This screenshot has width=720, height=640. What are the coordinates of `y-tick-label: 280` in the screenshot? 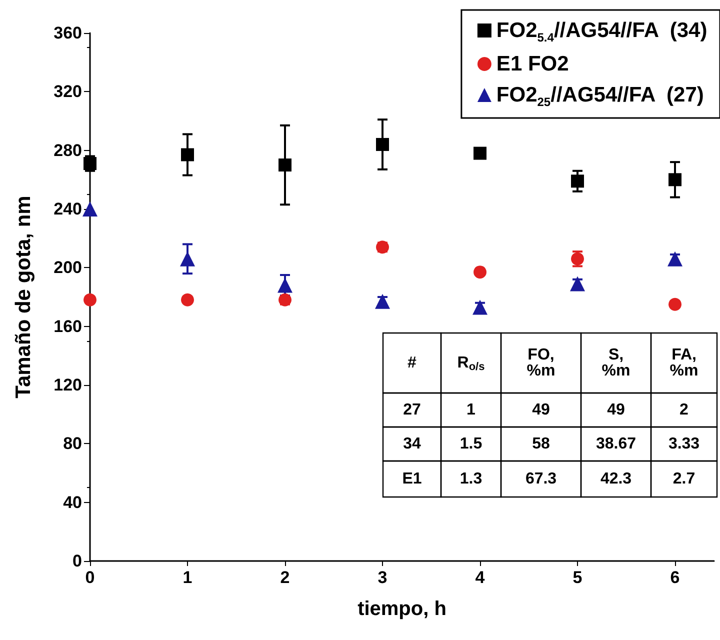 It's located at (68, 150).